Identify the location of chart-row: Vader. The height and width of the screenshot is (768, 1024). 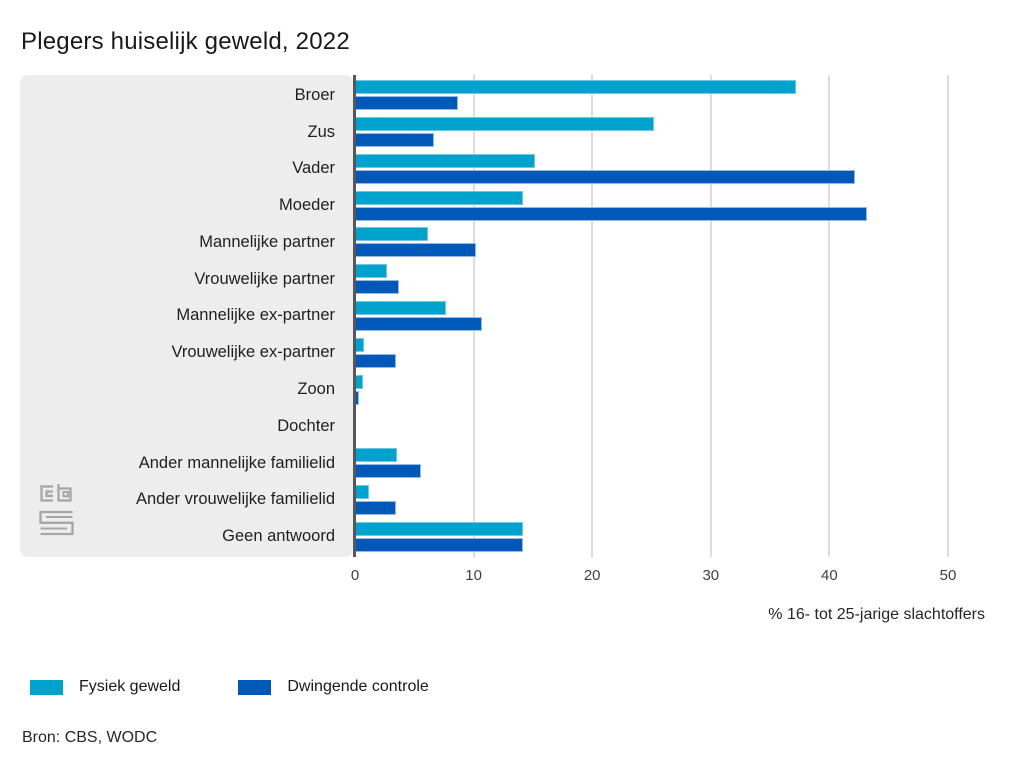
(502, 169).